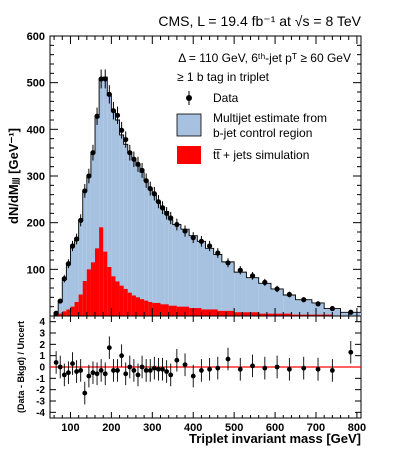 Image resolution: width=407 pixels, height=449 pixels. Describe the element at coordinates (259, 21) in the screenshot. I see `chart-title: CMS, L = 19.4 fb⁻¹ at √s = 8 TeV` at that location.